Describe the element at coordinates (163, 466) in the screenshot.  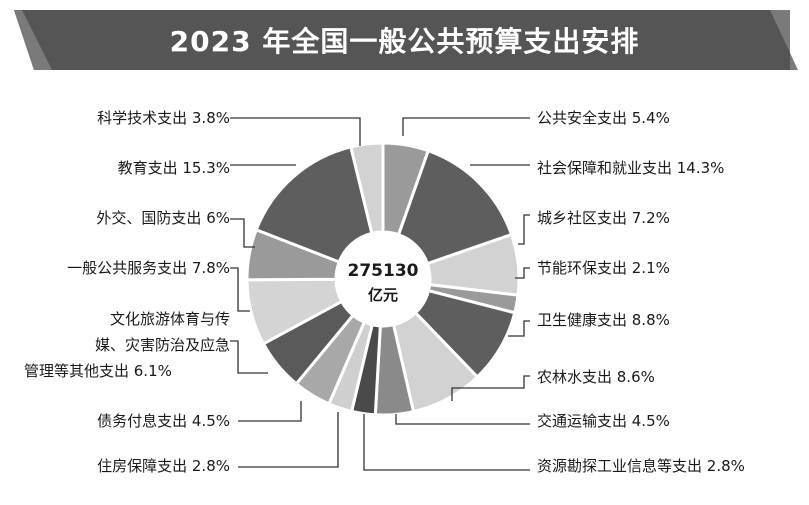
I see `slice-label-9: 住房保障支出 2.8%` at that location.